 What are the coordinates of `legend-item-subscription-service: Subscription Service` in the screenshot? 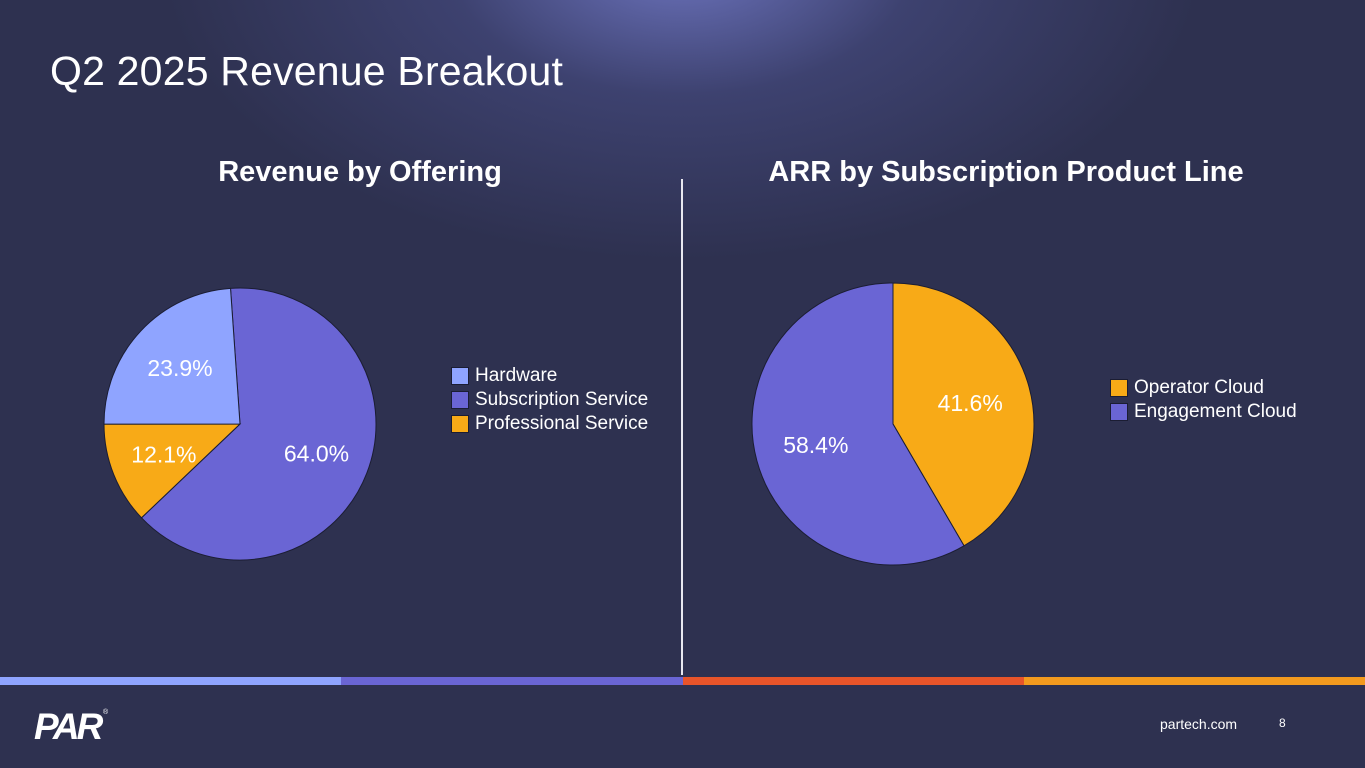 It's located at (549, 400).